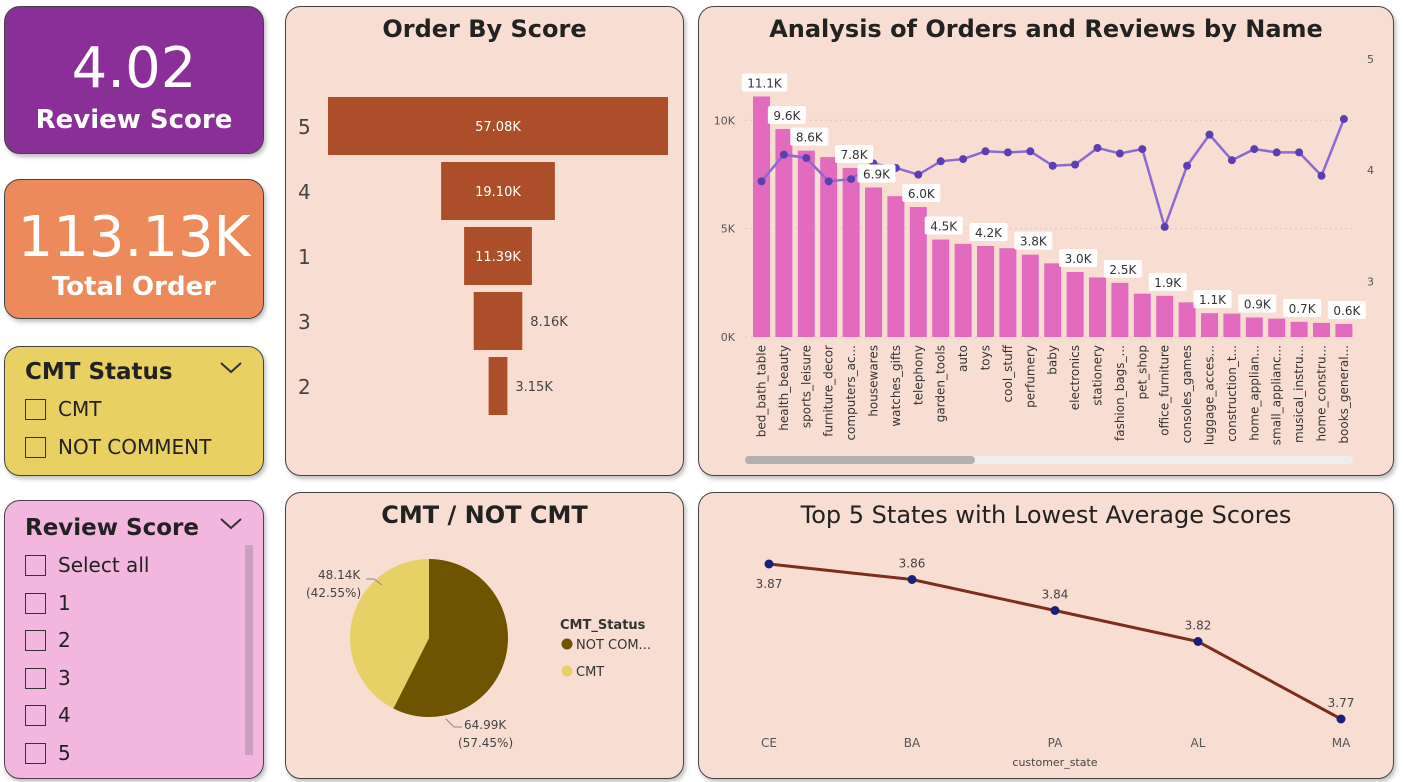 The image size is (1404, 782). What do you see at coordinates (389, 634) in the screenshot?
I see `pie-slice` at bounding box center [389, 634].